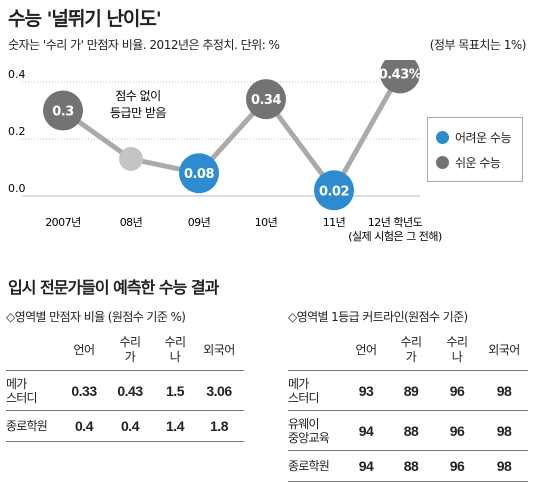 The height and width of the screenshot is (482, 540). I want to click on x-tick-label: 2007년, so click(63, 222).